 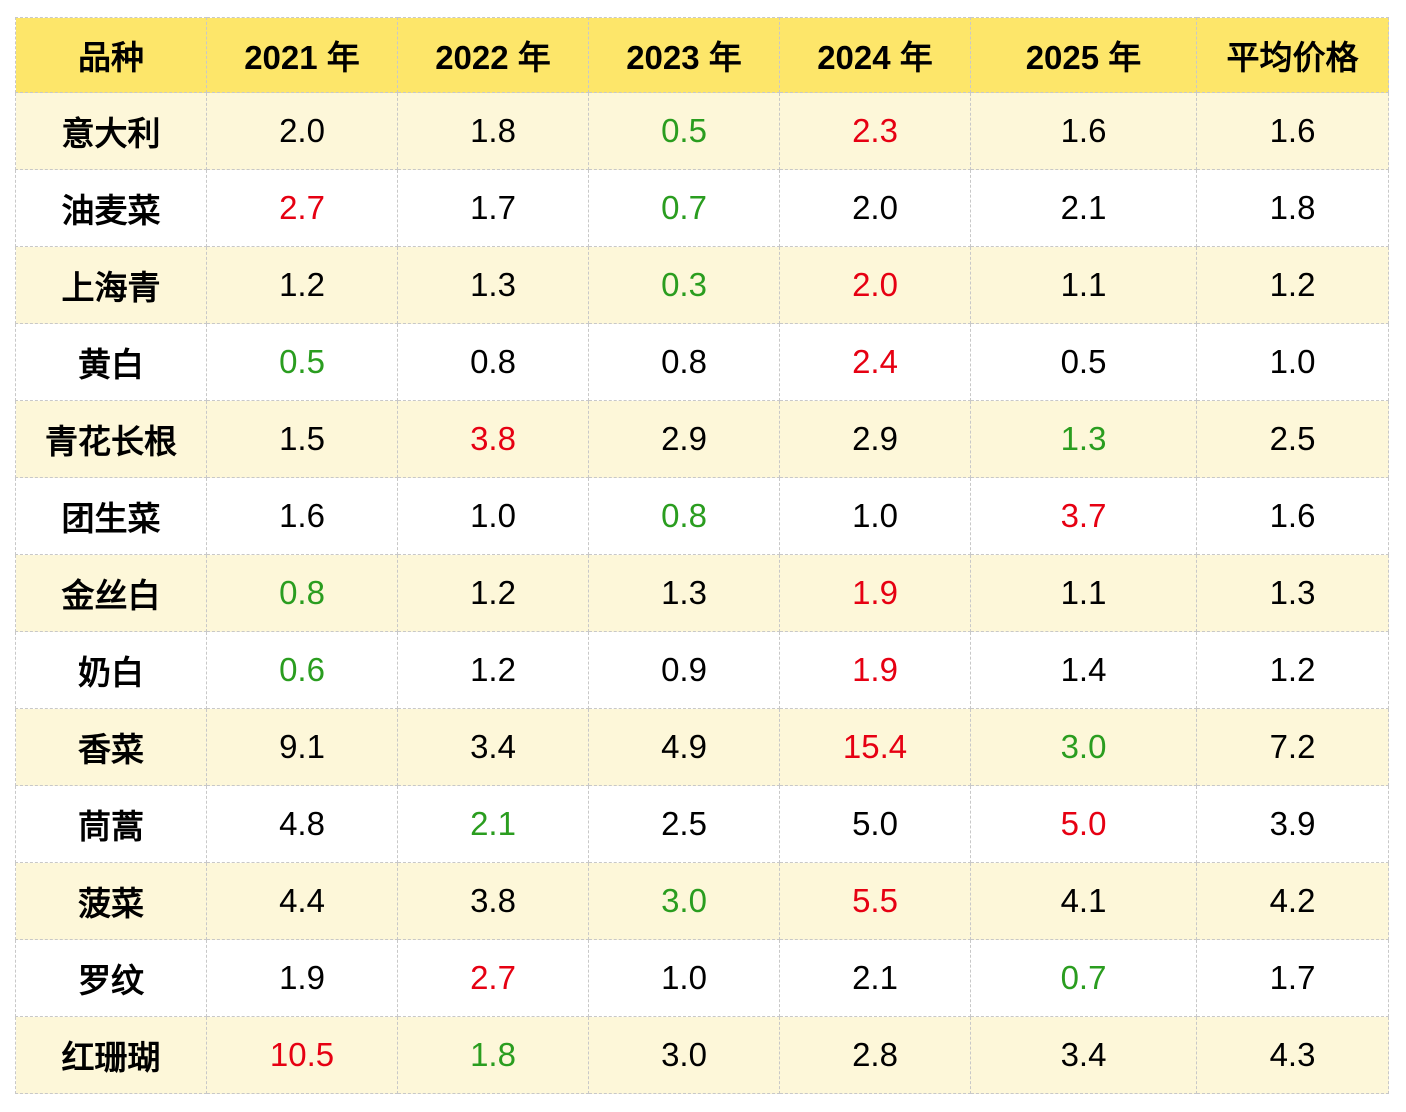 What do you see at coordinates (684, 670) in the screenshot?
I see `price-cell: 0.9` at bounding box center [684, 670].